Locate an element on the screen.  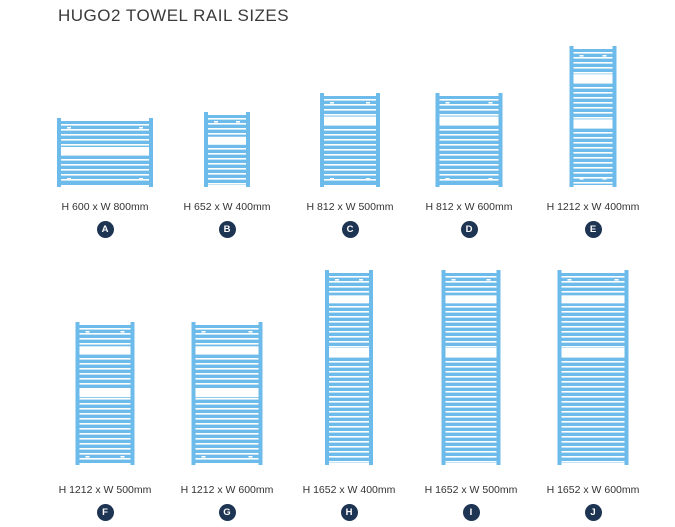
letter-badge: B is located at coordinates (227, 229).